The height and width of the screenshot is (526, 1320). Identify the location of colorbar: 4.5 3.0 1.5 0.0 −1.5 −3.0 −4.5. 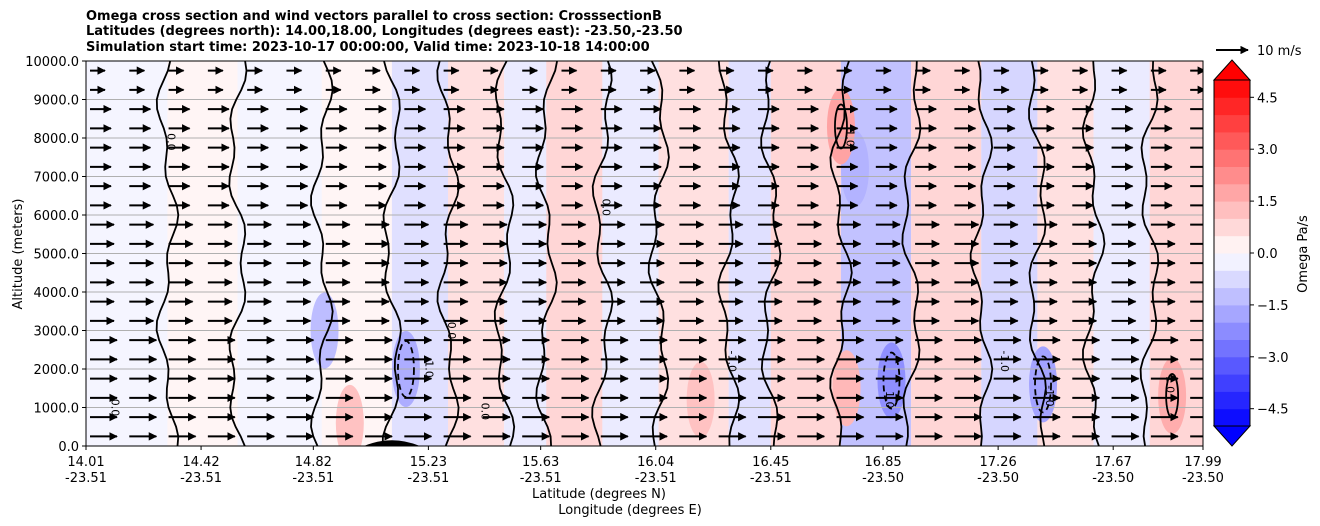
(1250, 253).